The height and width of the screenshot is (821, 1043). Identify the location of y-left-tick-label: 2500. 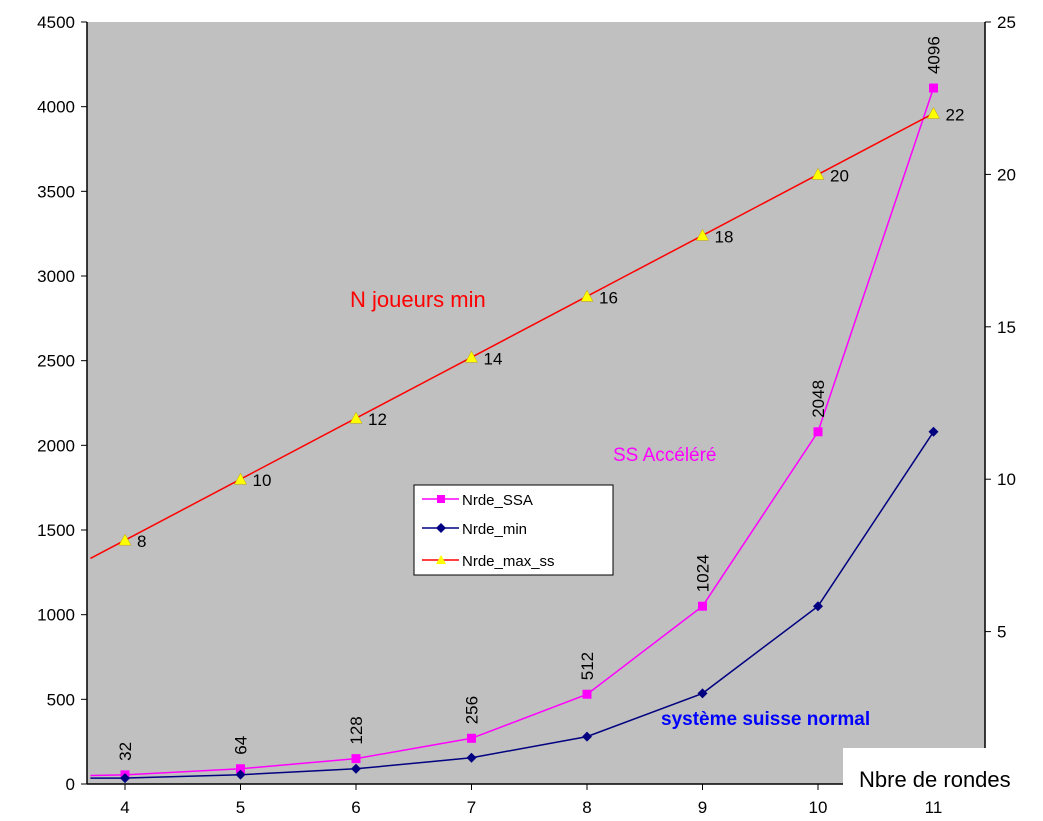
(56, 361).